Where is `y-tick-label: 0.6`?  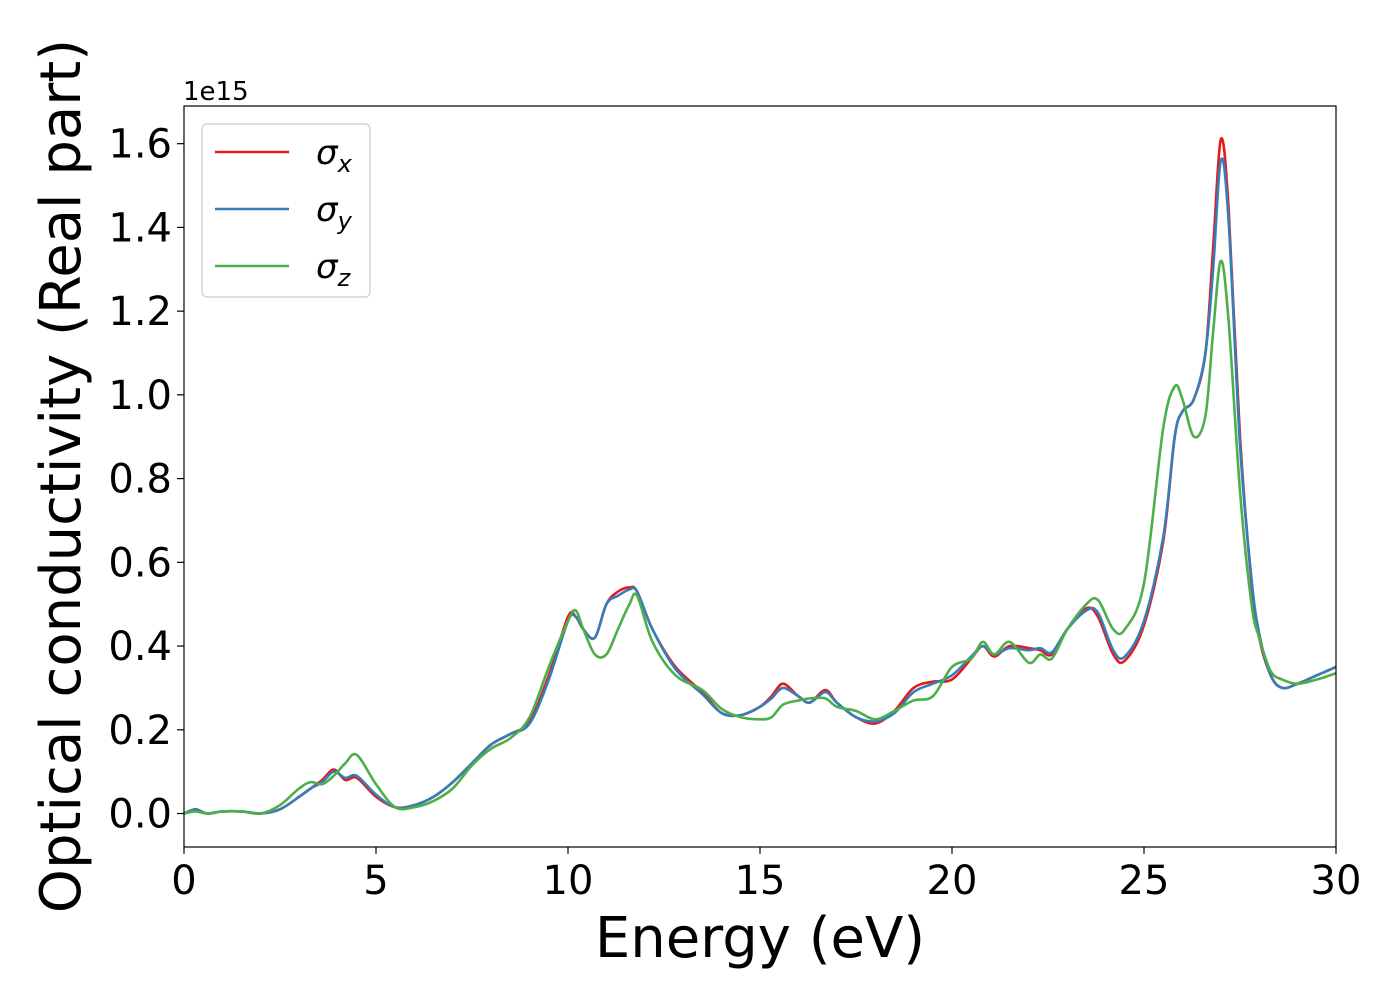
y-tick-label: 0.6 is located at coordinates (140, 563).